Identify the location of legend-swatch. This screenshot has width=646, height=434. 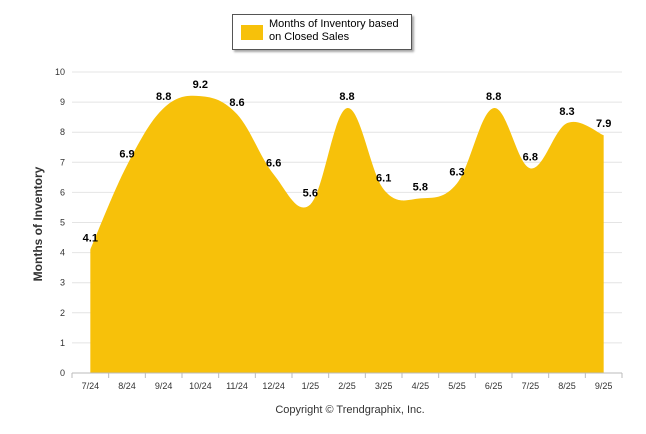
(252, 32).